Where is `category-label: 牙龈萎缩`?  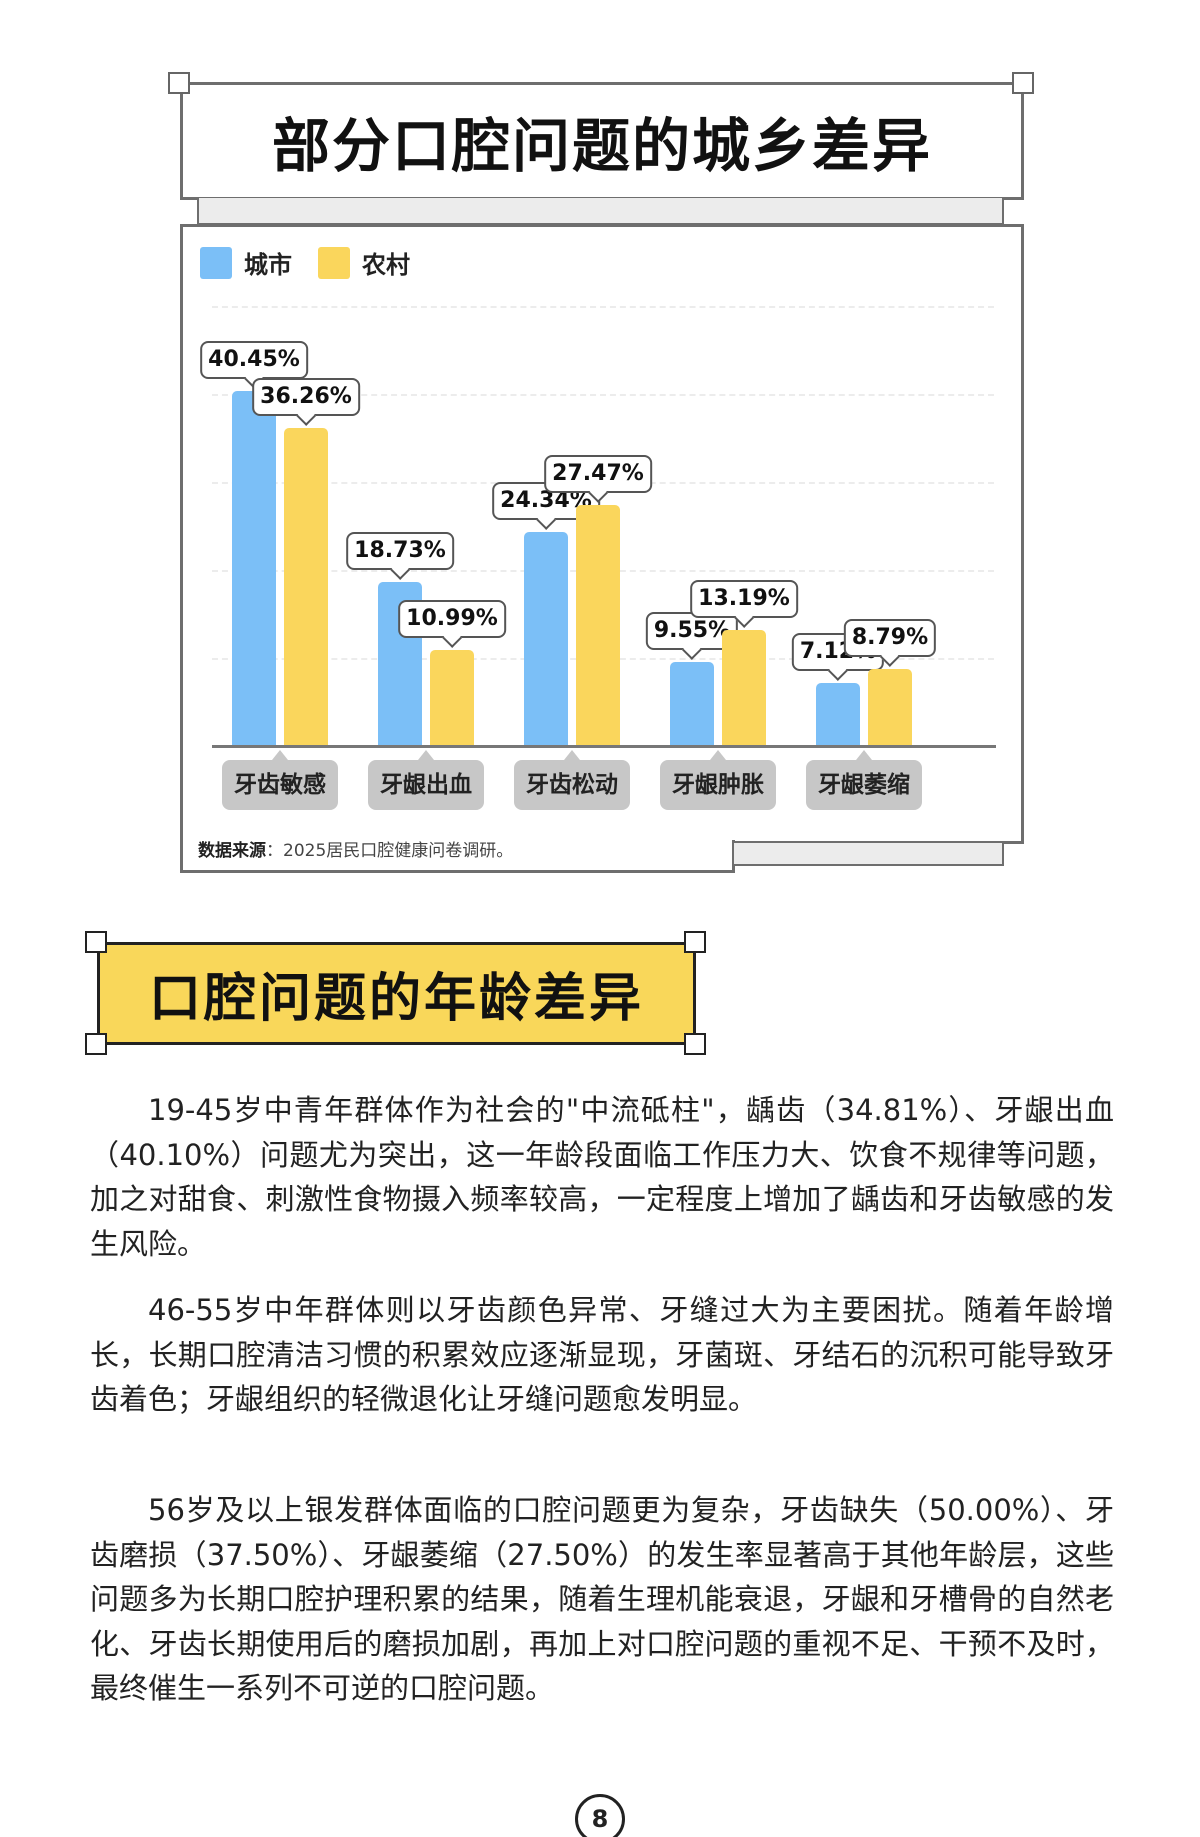 category-label: 牙龈萎缩 is located at coordinates (864, 785).